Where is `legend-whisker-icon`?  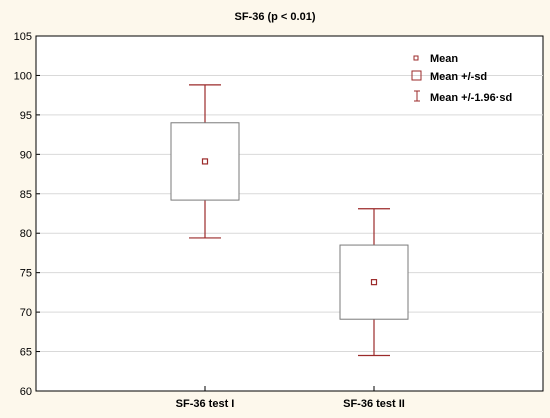
legend-whisker-icon is located at coordinates (417, 96).